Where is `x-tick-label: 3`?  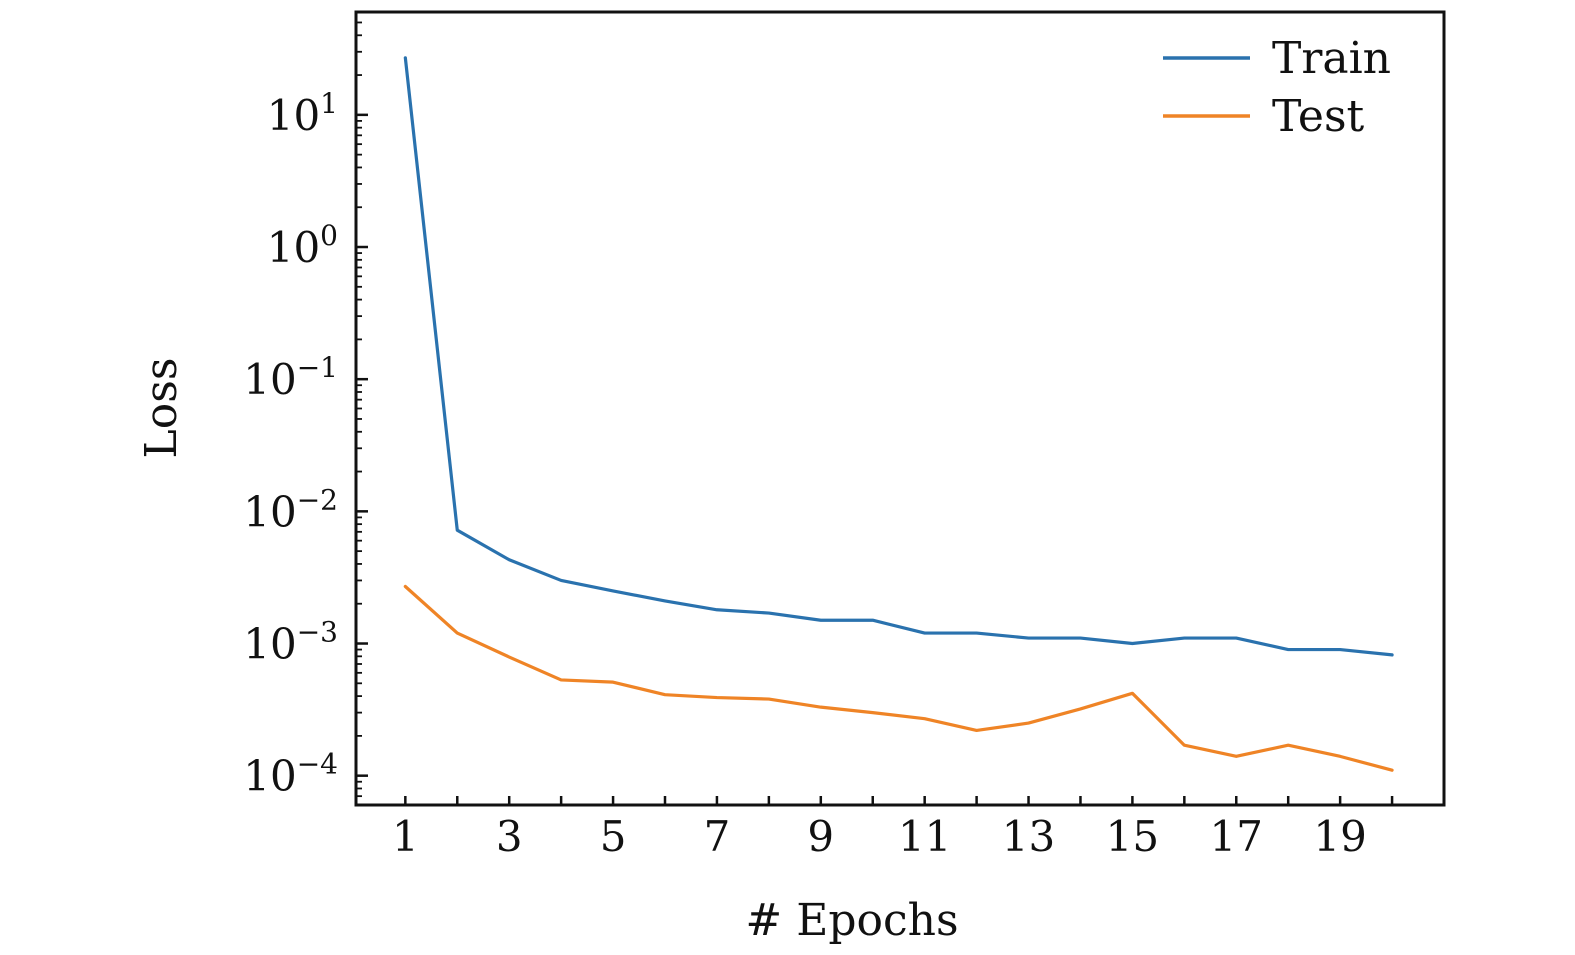
x-tick-label: 3 is located at coordinates (509, 836).